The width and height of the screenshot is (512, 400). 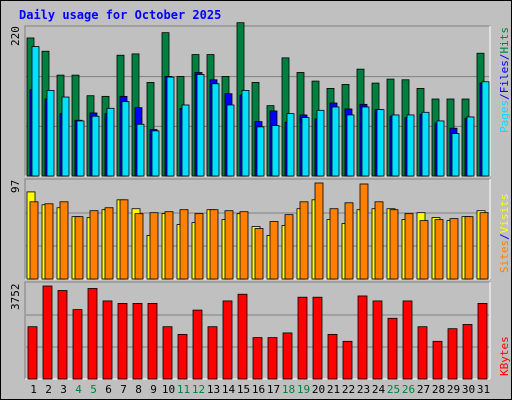 I want to click on x-tick-label: 15, so click(x=243, y=389).